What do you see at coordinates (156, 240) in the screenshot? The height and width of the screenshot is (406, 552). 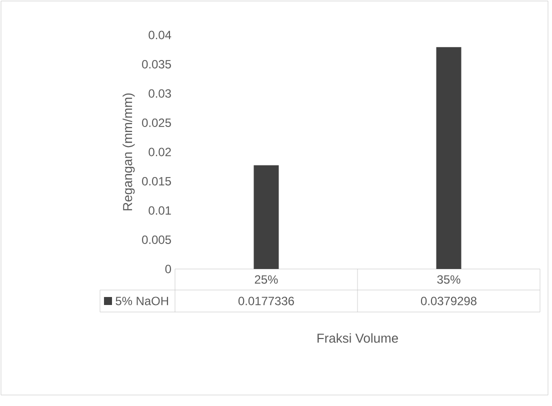 I see `y-tick-label: 0.005` at bounding box center [156, 240].